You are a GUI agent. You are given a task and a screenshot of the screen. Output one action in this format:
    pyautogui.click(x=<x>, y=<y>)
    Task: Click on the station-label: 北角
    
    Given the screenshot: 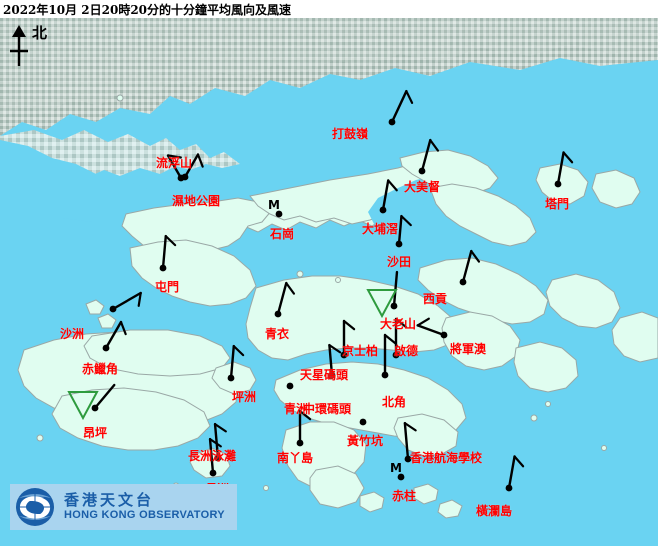 What is the action you would take?
    pyautogui.click(x=394, y=402)
    